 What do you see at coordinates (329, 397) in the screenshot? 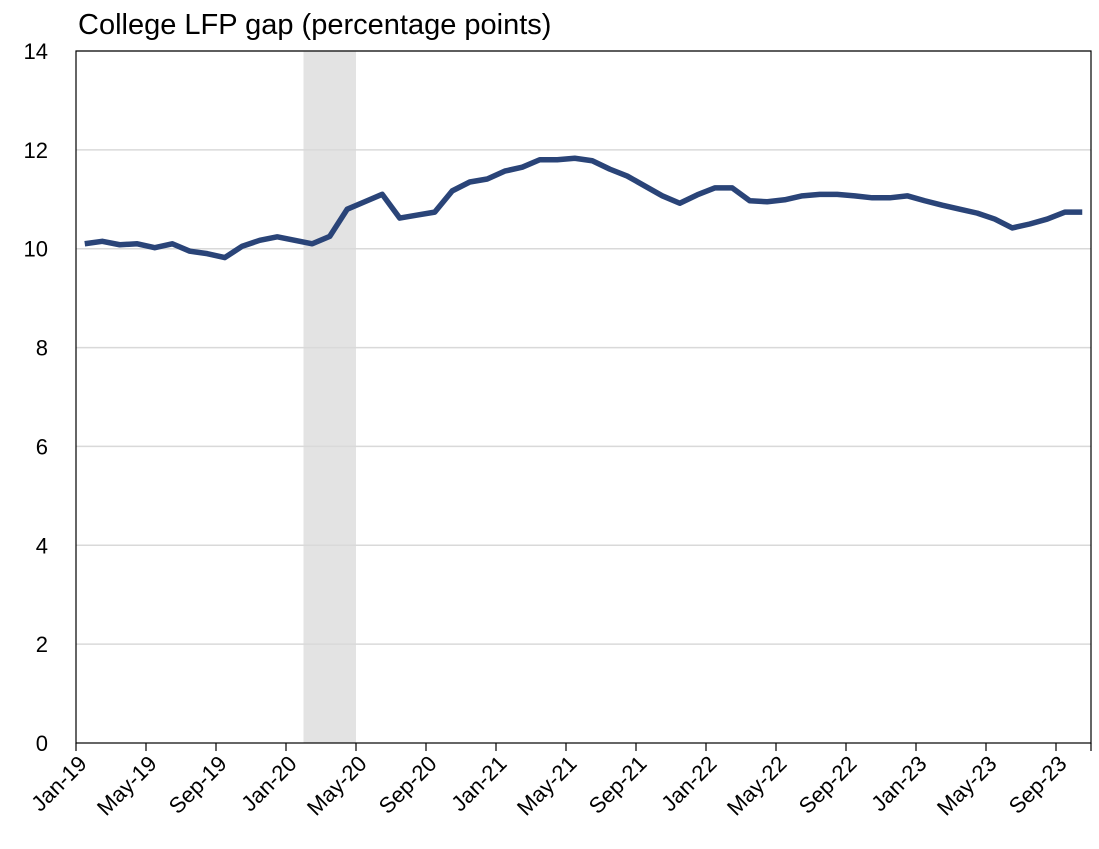
I see `shaded-region` at bounding box center [329, 397].